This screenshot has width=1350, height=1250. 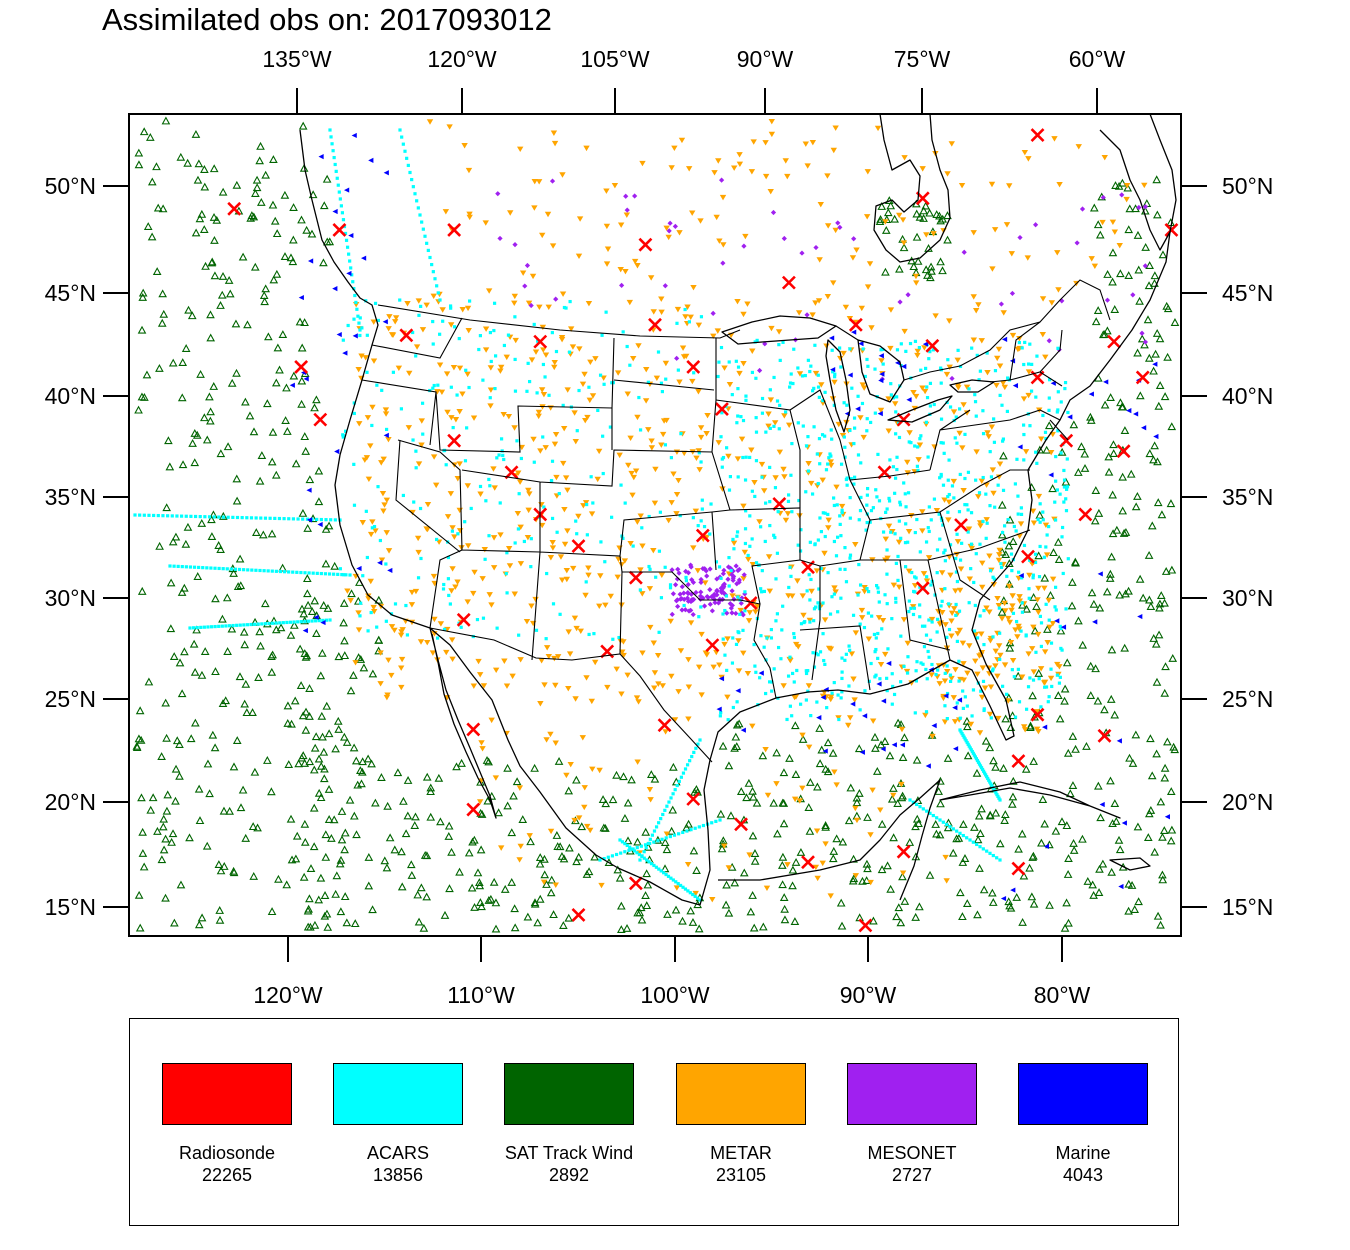 I want to click on top-lon-label: 75°W, so click(x=922, y=59).